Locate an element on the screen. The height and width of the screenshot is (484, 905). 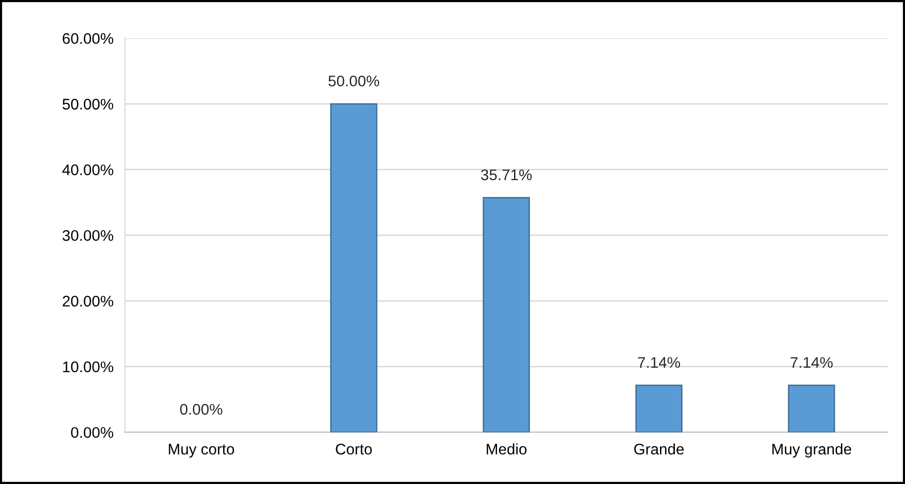
x-tick-label: Muy grande is located at coordinates (812, 450).